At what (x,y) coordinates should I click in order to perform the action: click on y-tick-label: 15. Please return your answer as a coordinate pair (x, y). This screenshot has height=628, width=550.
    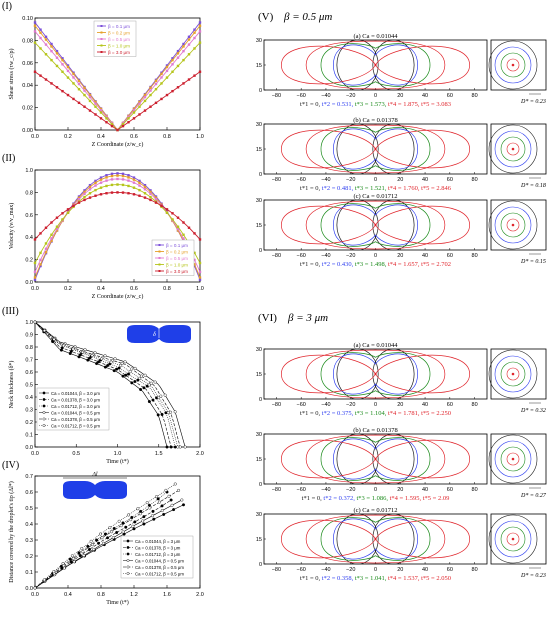
    Looking at the image, I should click on (259, 66).